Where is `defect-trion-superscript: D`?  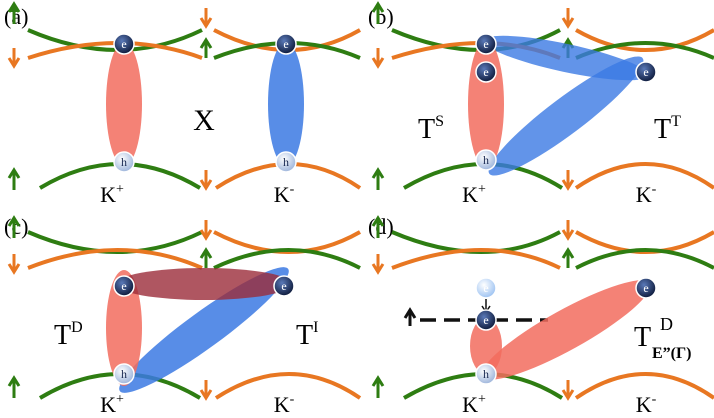 defect-trion-superscript: D is located at coordinates (666, 324).